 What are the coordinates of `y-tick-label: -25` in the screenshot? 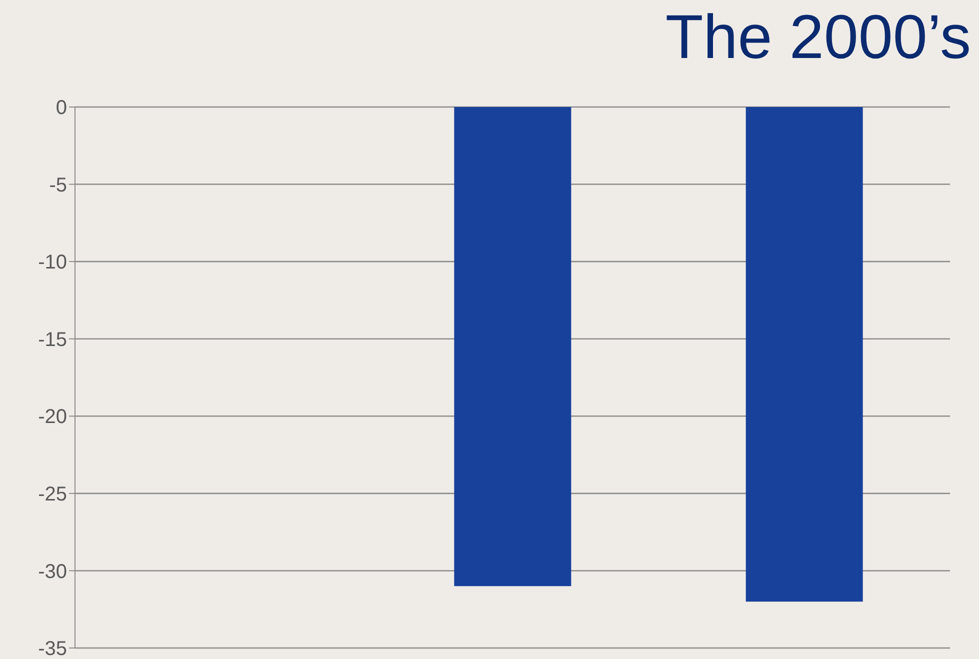 It's located at (52, 495).